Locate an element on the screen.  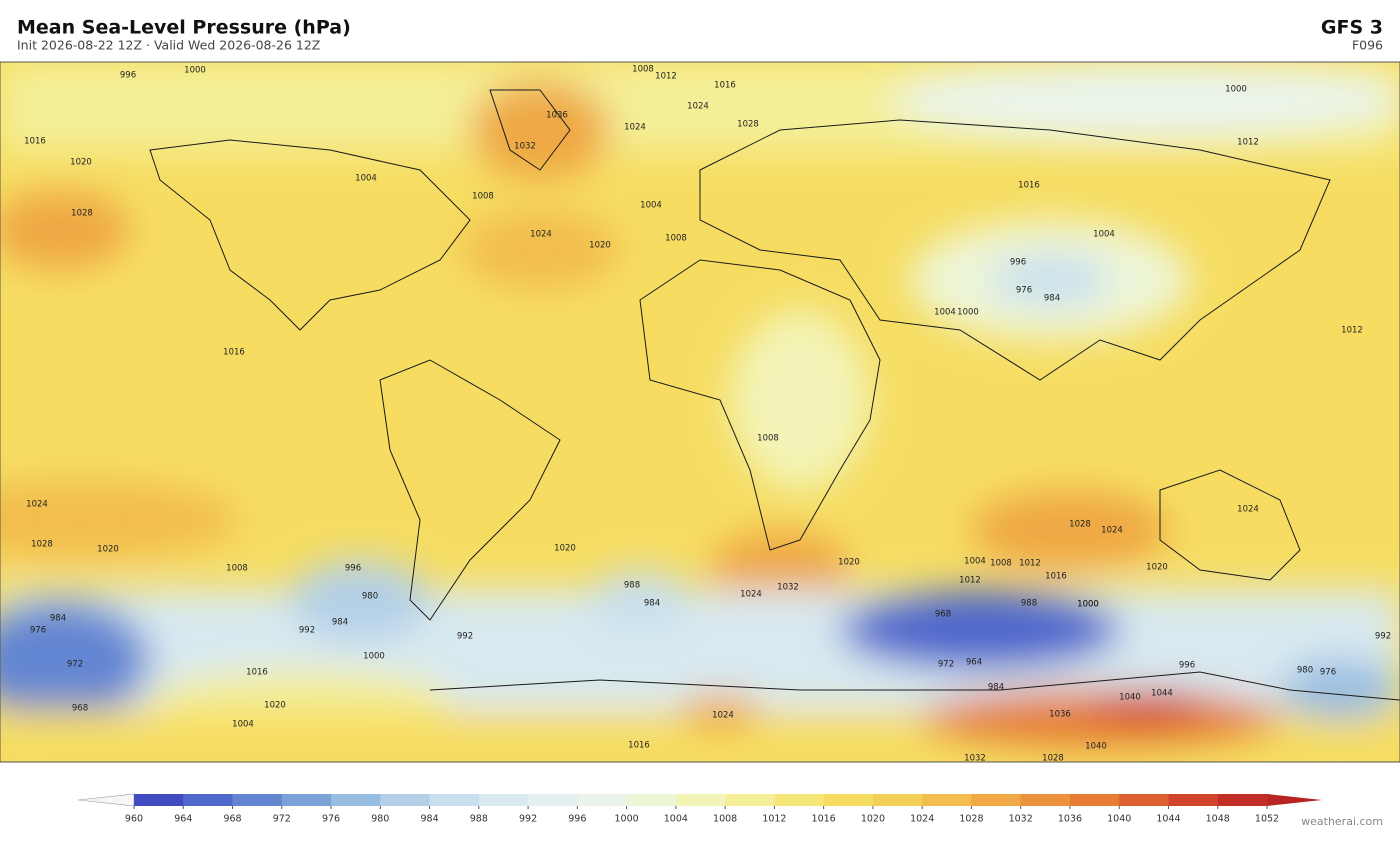
colorbar-label: 980 is located at coordinates (380, 819).